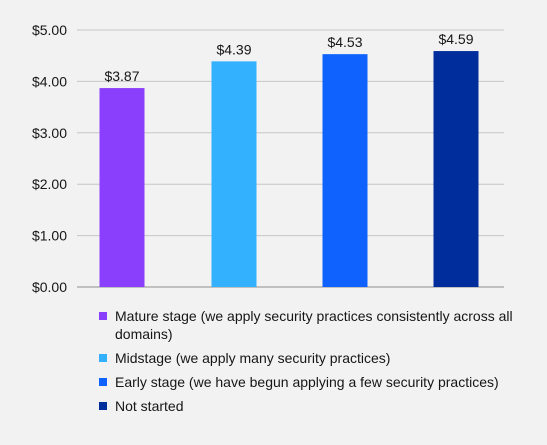  I want to click on y-tick-label: $0.00, so click(49, 287).